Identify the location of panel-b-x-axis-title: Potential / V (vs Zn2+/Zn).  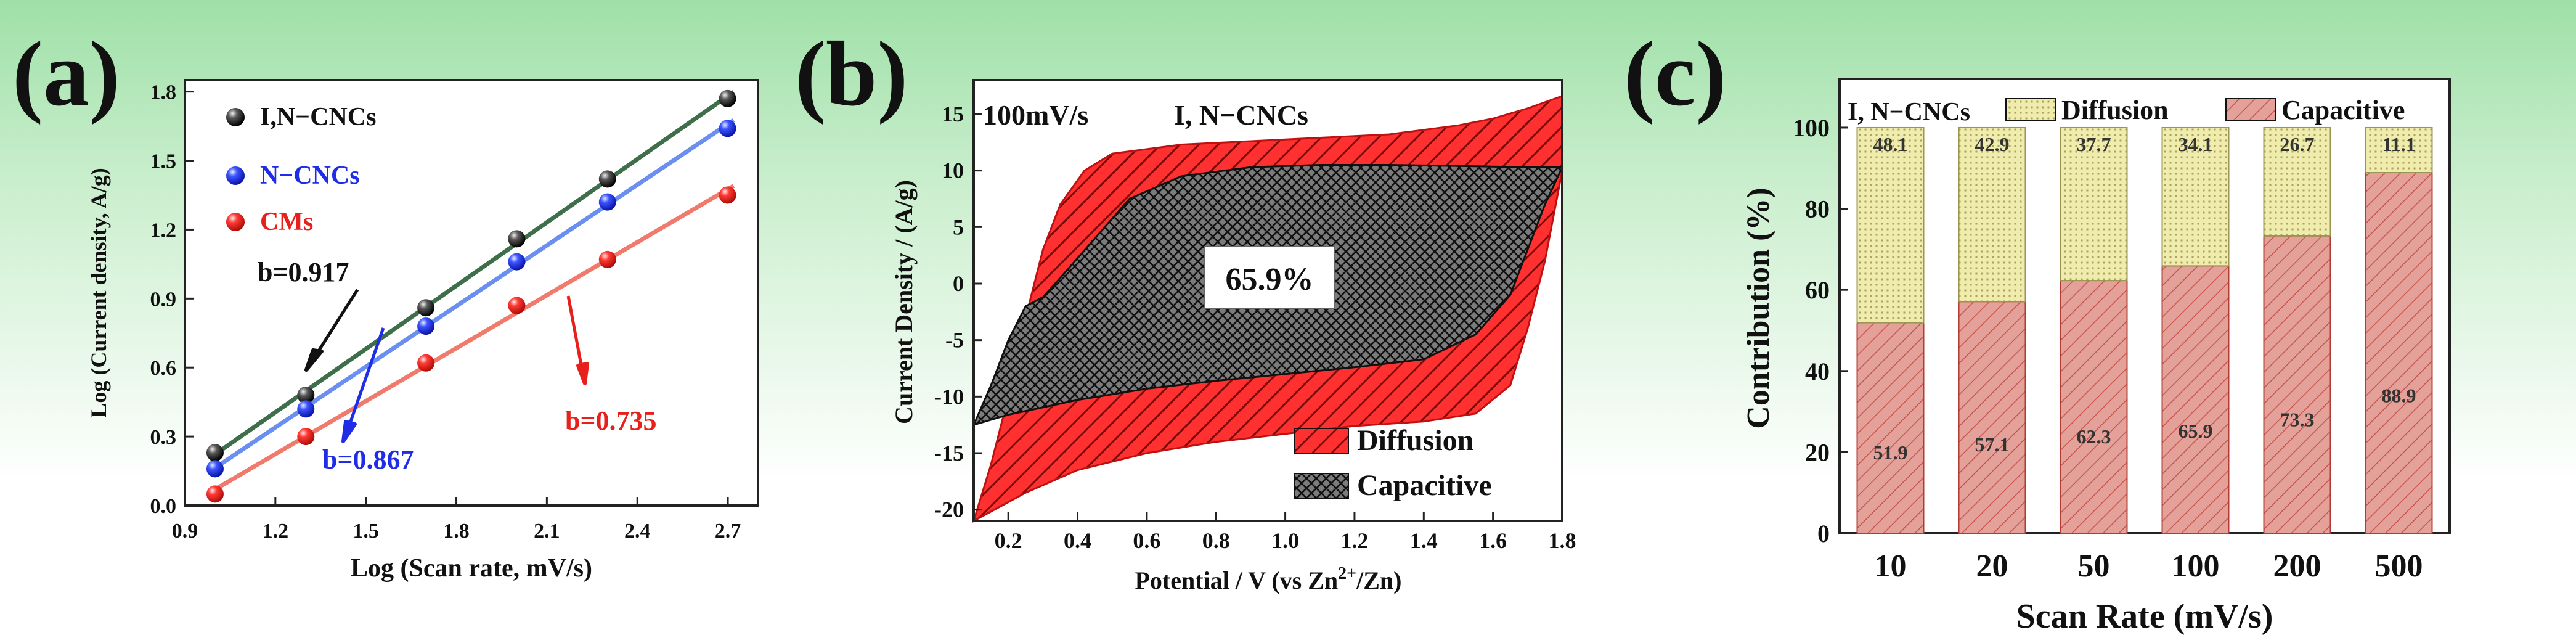
(1269, 579).